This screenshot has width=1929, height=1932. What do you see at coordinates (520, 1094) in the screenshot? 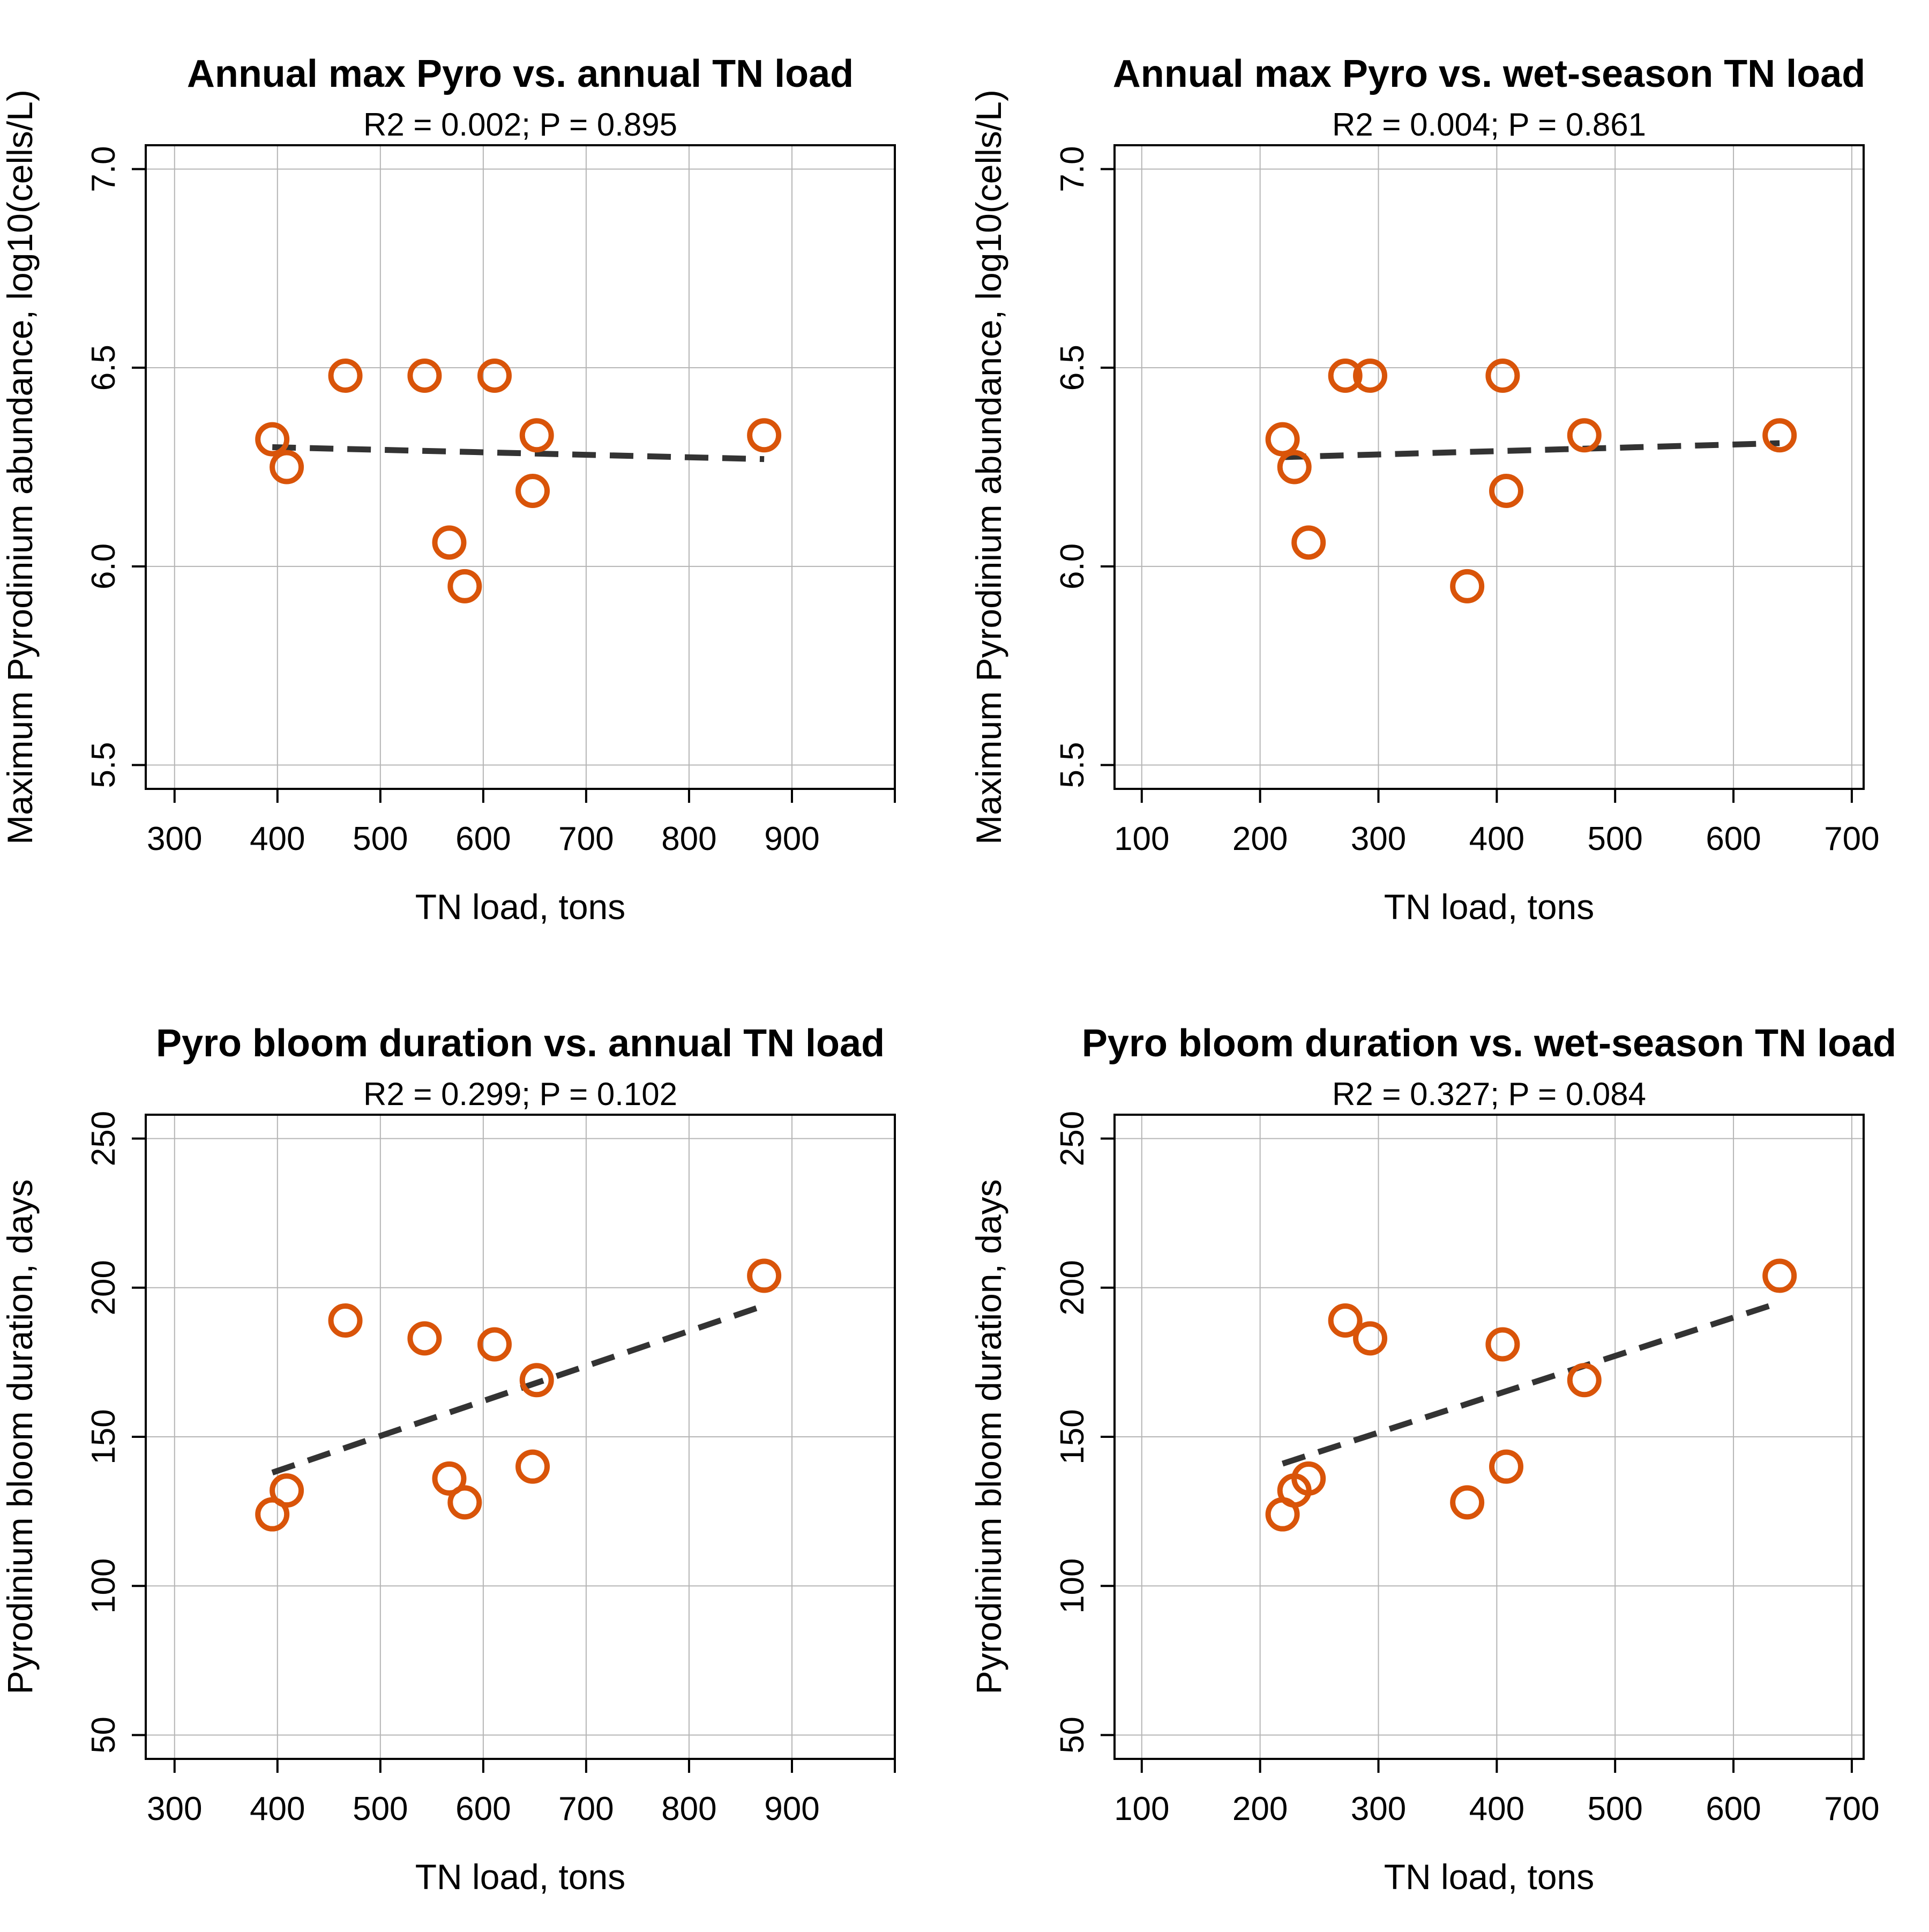
I see `chart-subtitle: R2 = 0.299; P = 0.102` at bounding box center [520, 1094].